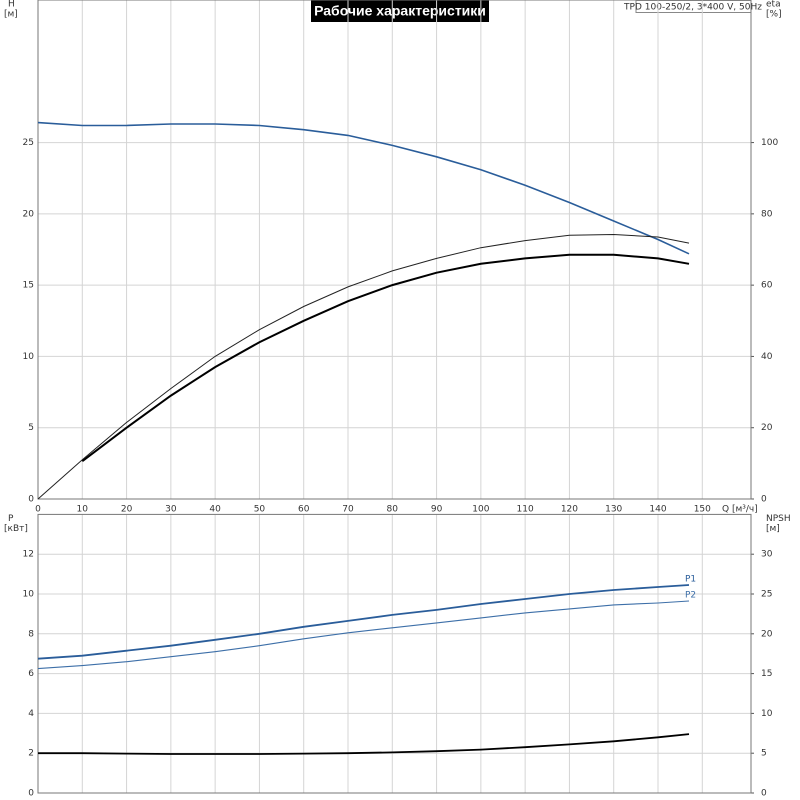 This screenshot has height=800, width=800. What do you see at coordinates (774, 15) in the screenshot?
I see `y2-axis-unit: [%]` at bounding box center [774, 15].